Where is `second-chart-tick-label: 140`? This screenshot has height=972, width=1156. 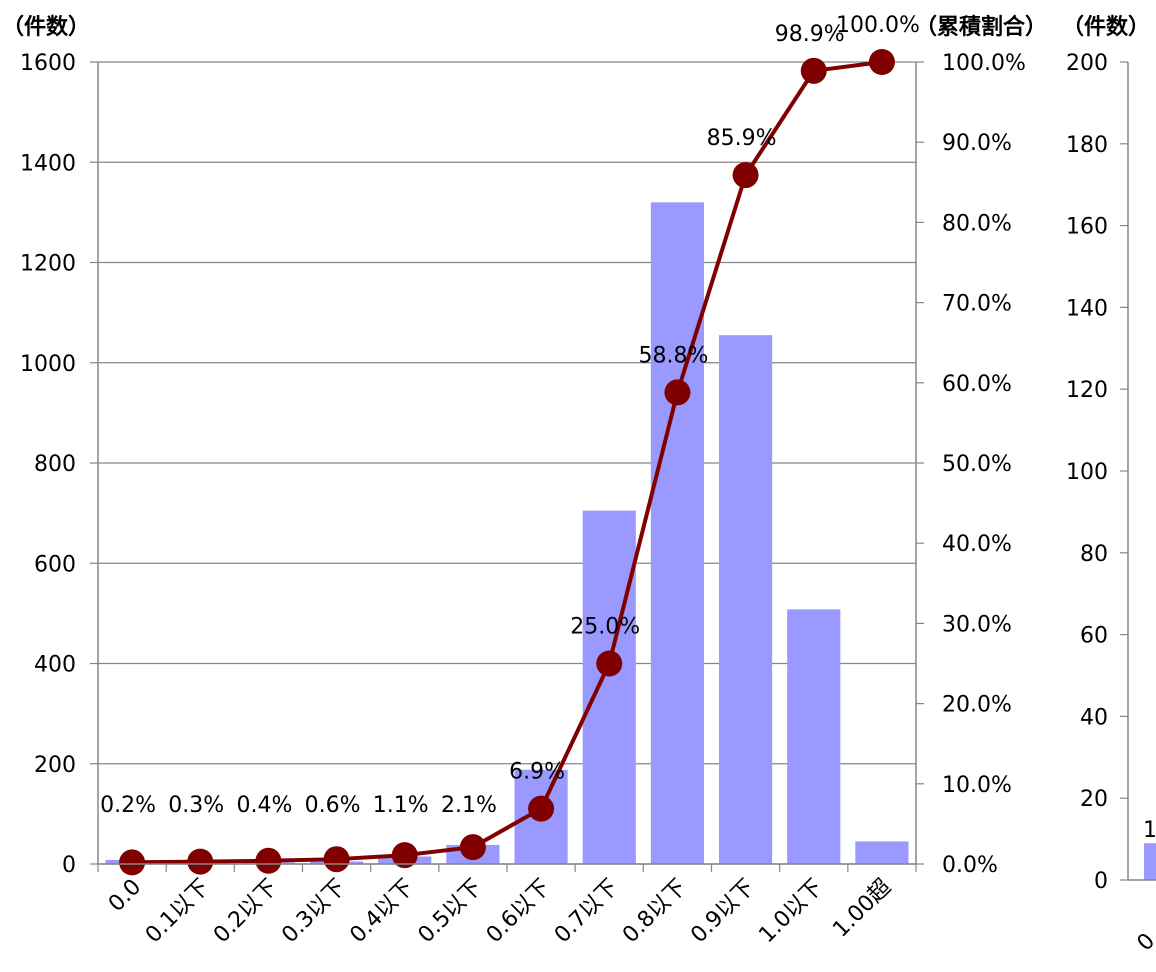
second-chart-tick-label: 140 is located at coordinates (1087, 308).